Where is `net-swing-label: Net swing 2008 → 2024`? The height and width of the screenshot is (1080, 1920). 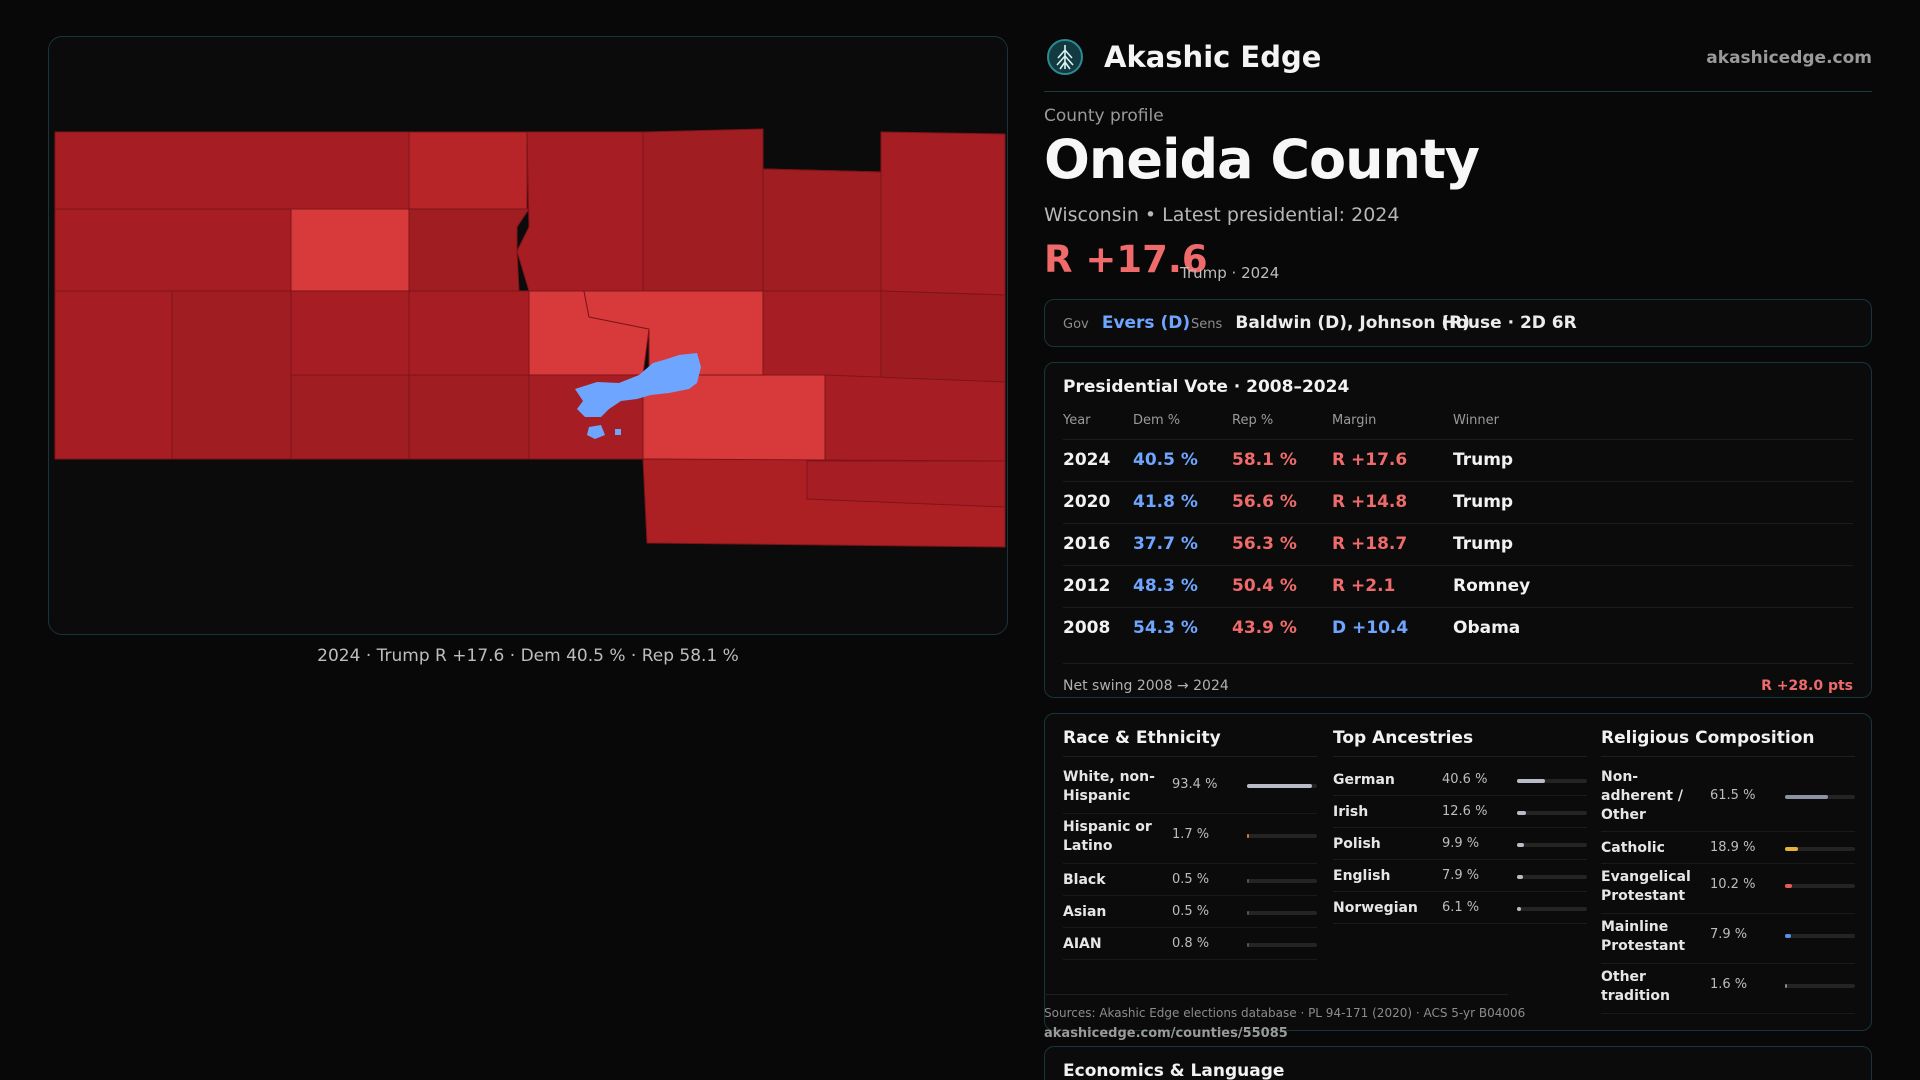 net-swing-label: Net swing 2008 → 2024 is located at coordinates (1146, 686).